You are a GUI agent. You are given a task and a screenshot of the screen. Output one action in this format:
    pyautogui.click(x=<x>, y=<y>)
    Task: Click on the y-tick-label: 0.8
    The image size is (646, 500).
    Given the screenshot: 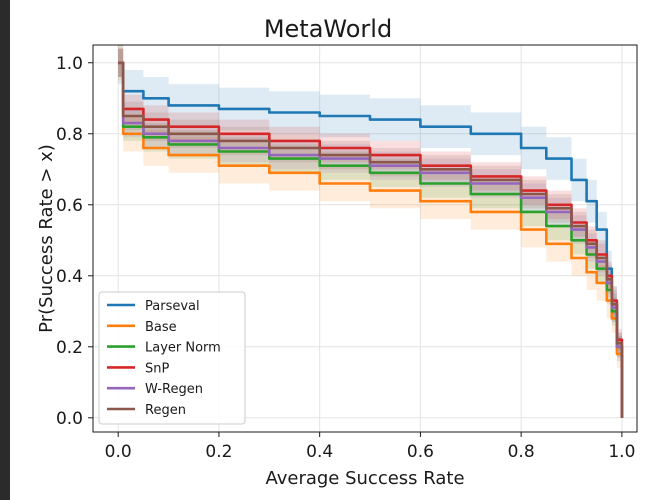 What is the action you would take?
    pyautogui.click(x=69, y=135)
    